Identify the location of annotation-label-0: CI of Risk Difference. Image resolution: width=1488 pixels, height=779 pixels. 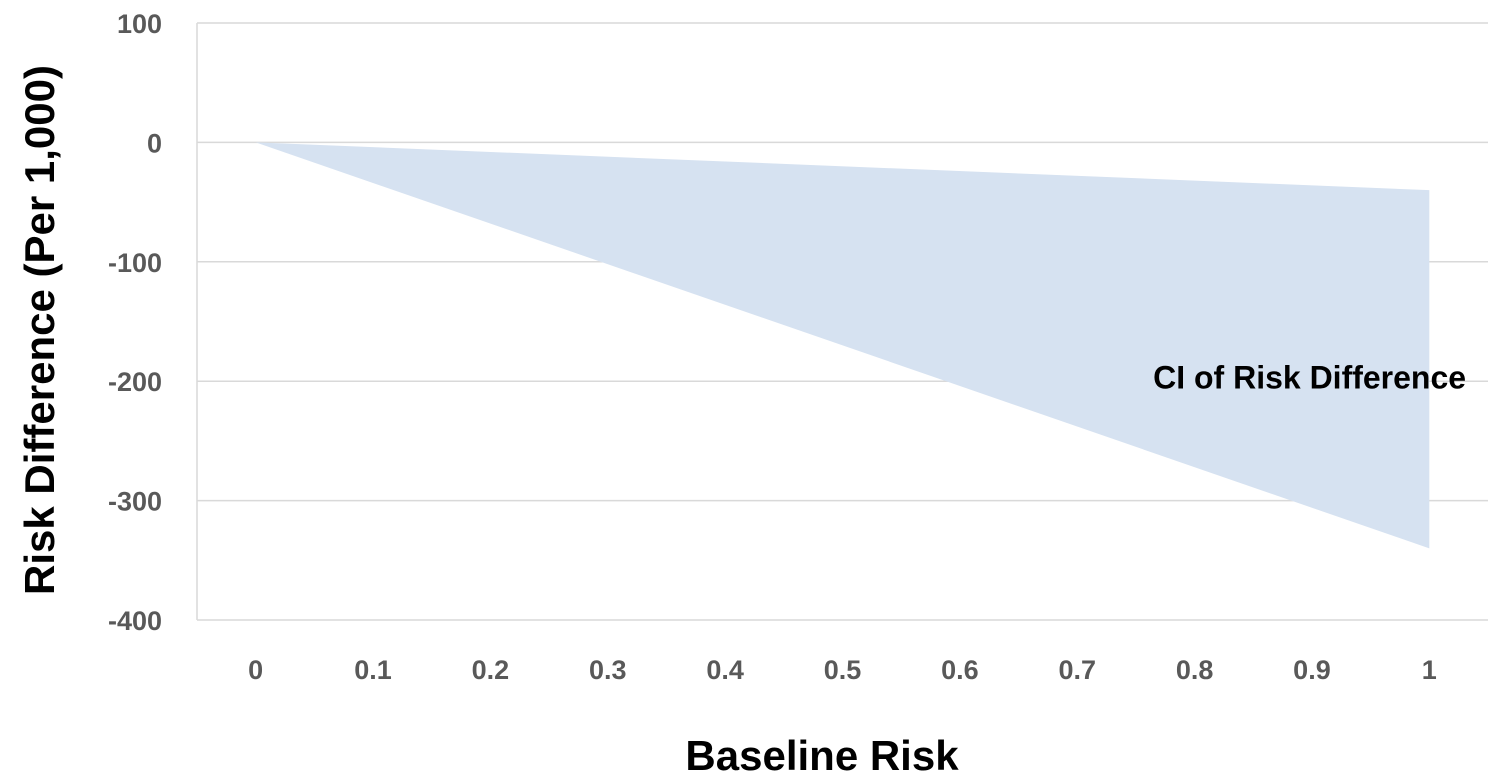
(1309, 378).